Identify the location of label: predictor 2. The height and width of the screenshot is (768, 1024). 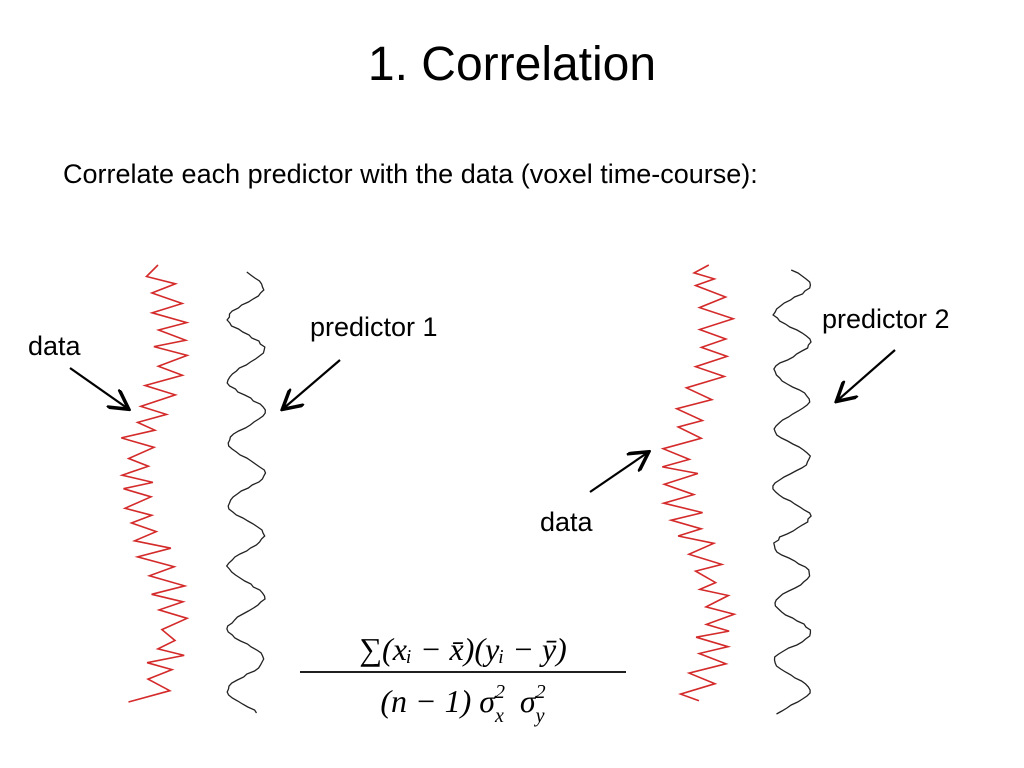
(886, 319).